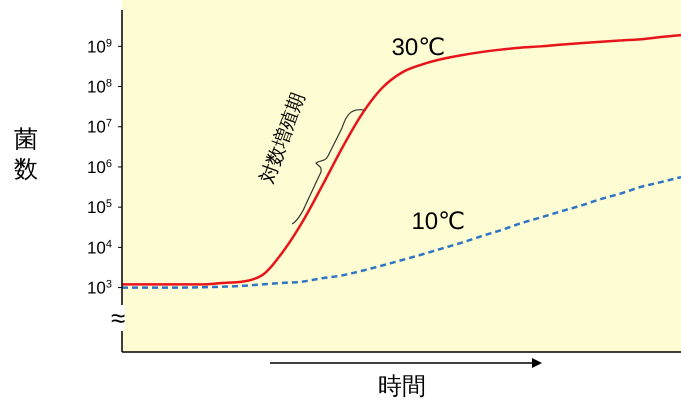 This screenshot has height=401, width=681. I want to click on y-tick-label: 10$^{6}$, so click(99, 167).